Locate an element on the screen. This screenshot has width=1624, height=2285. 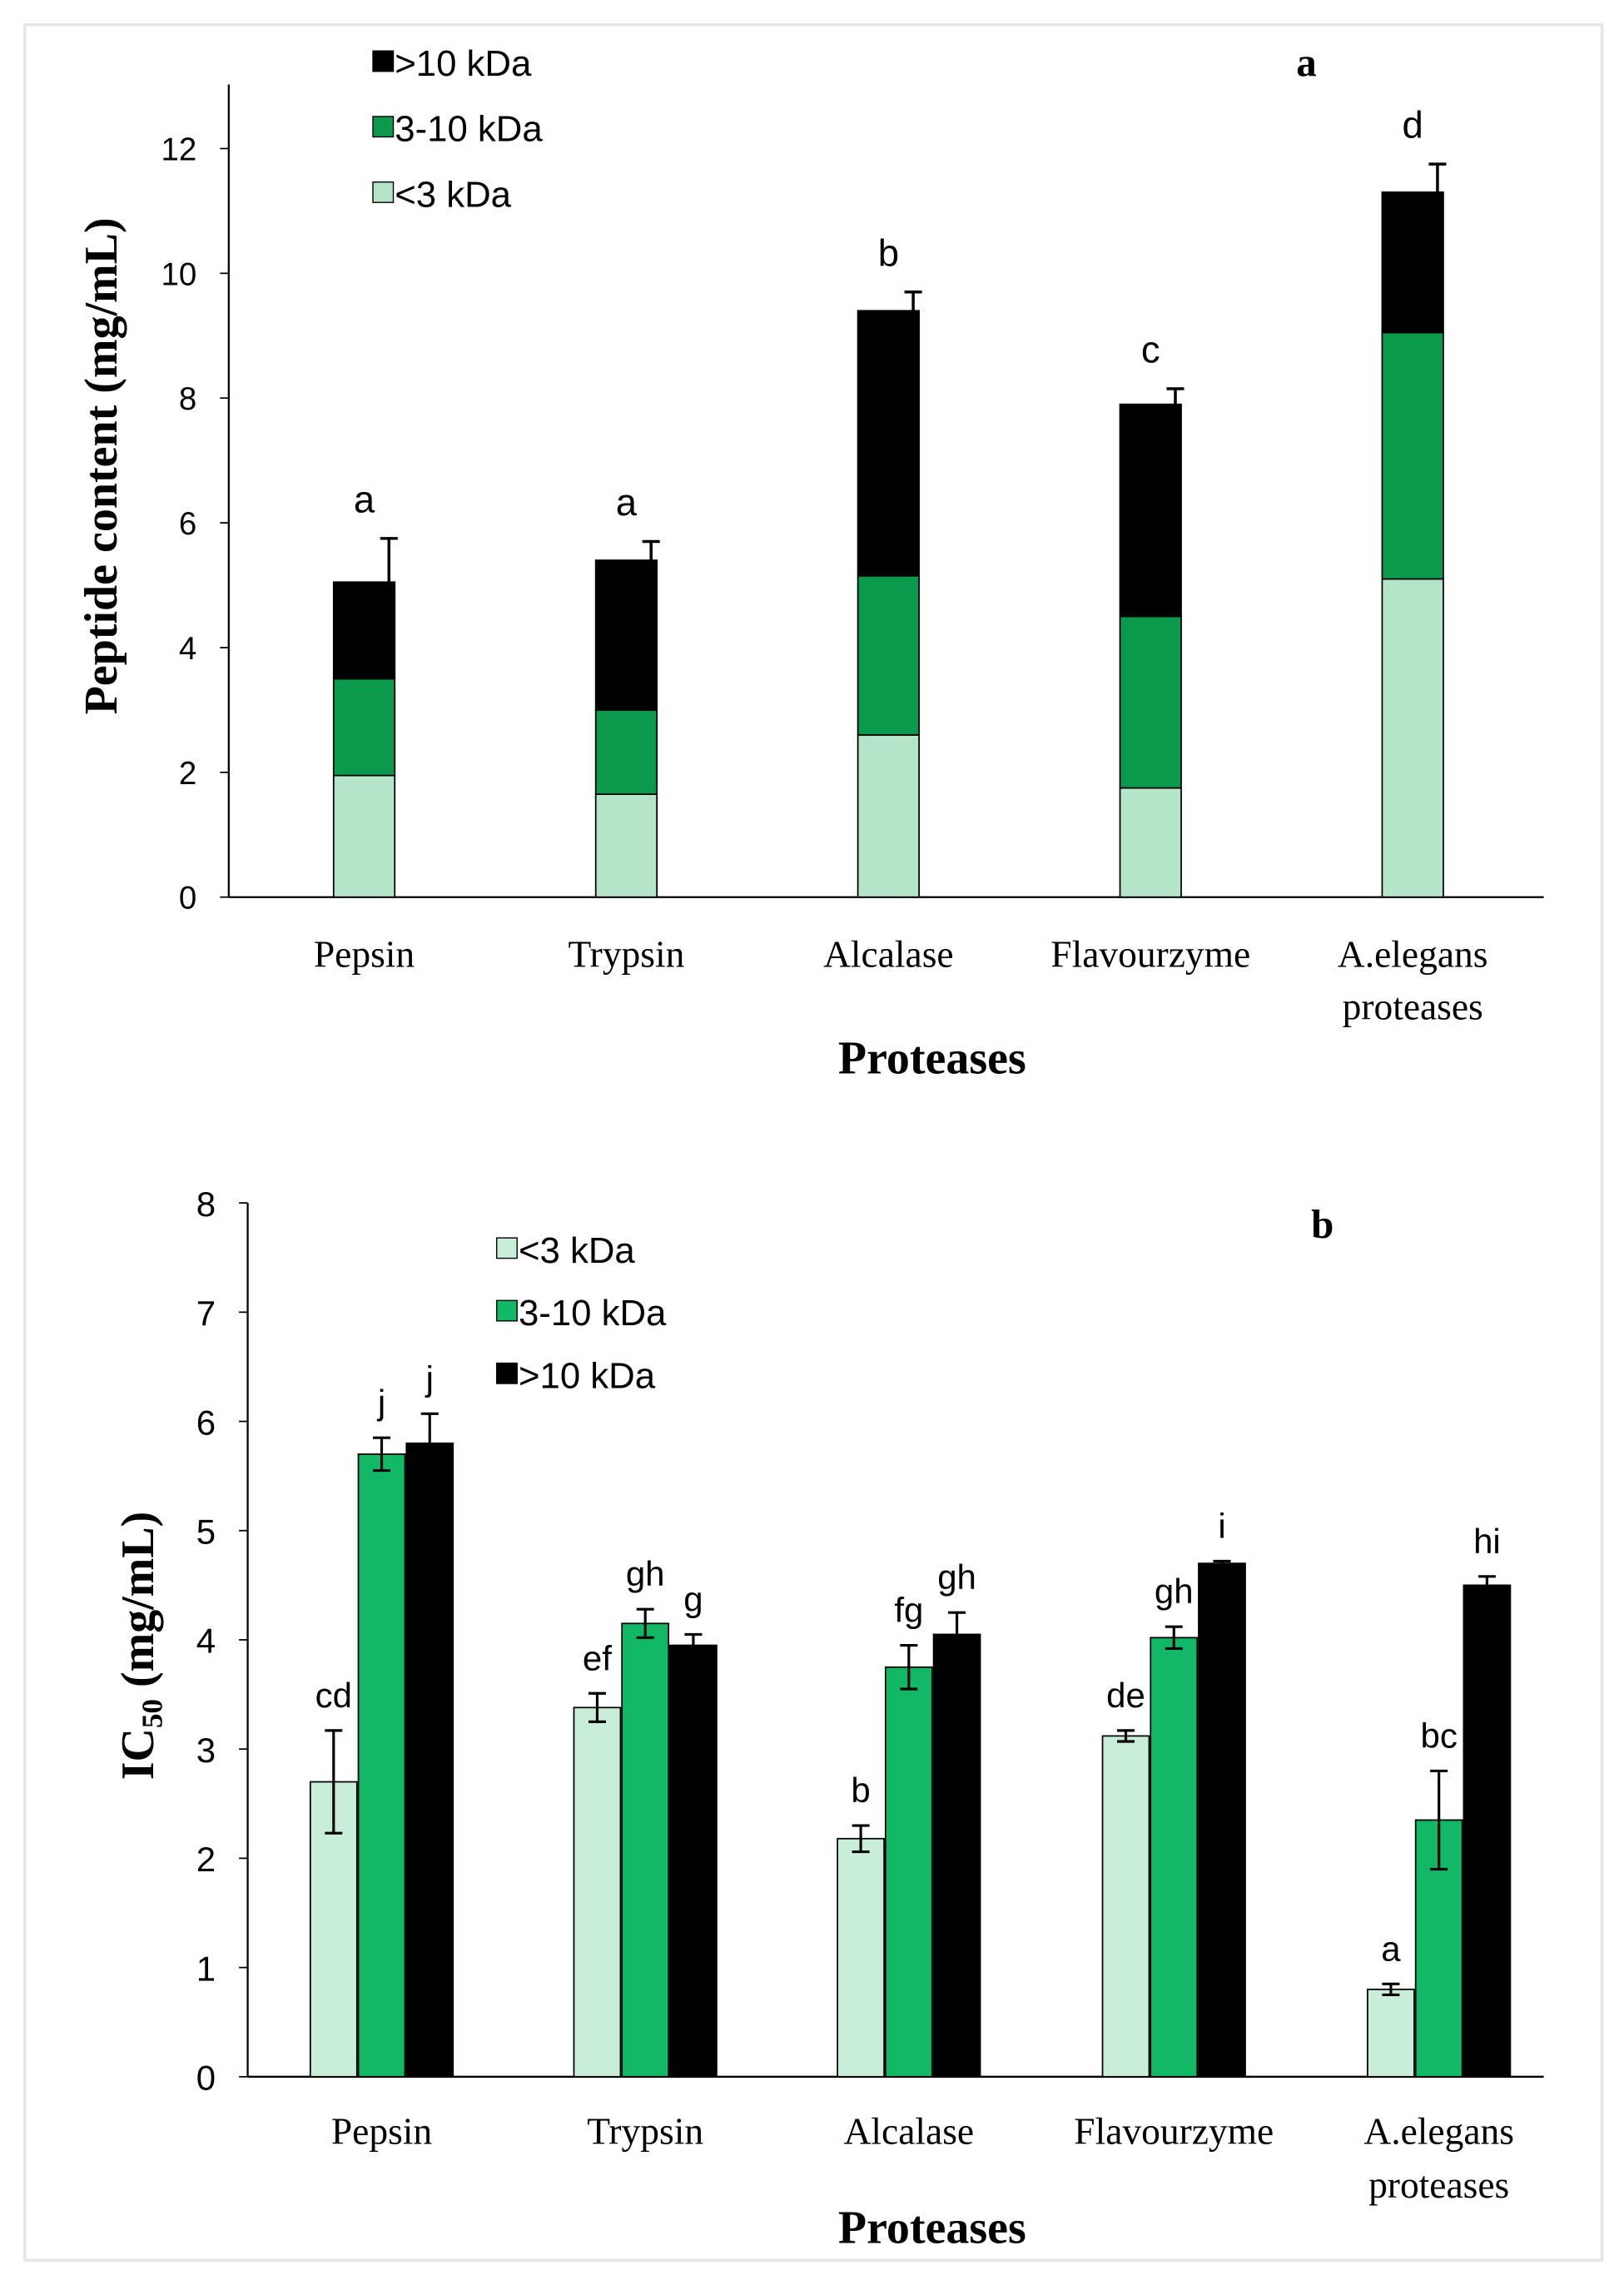
significance-letter: i is located at coordinates (1222, 1525).